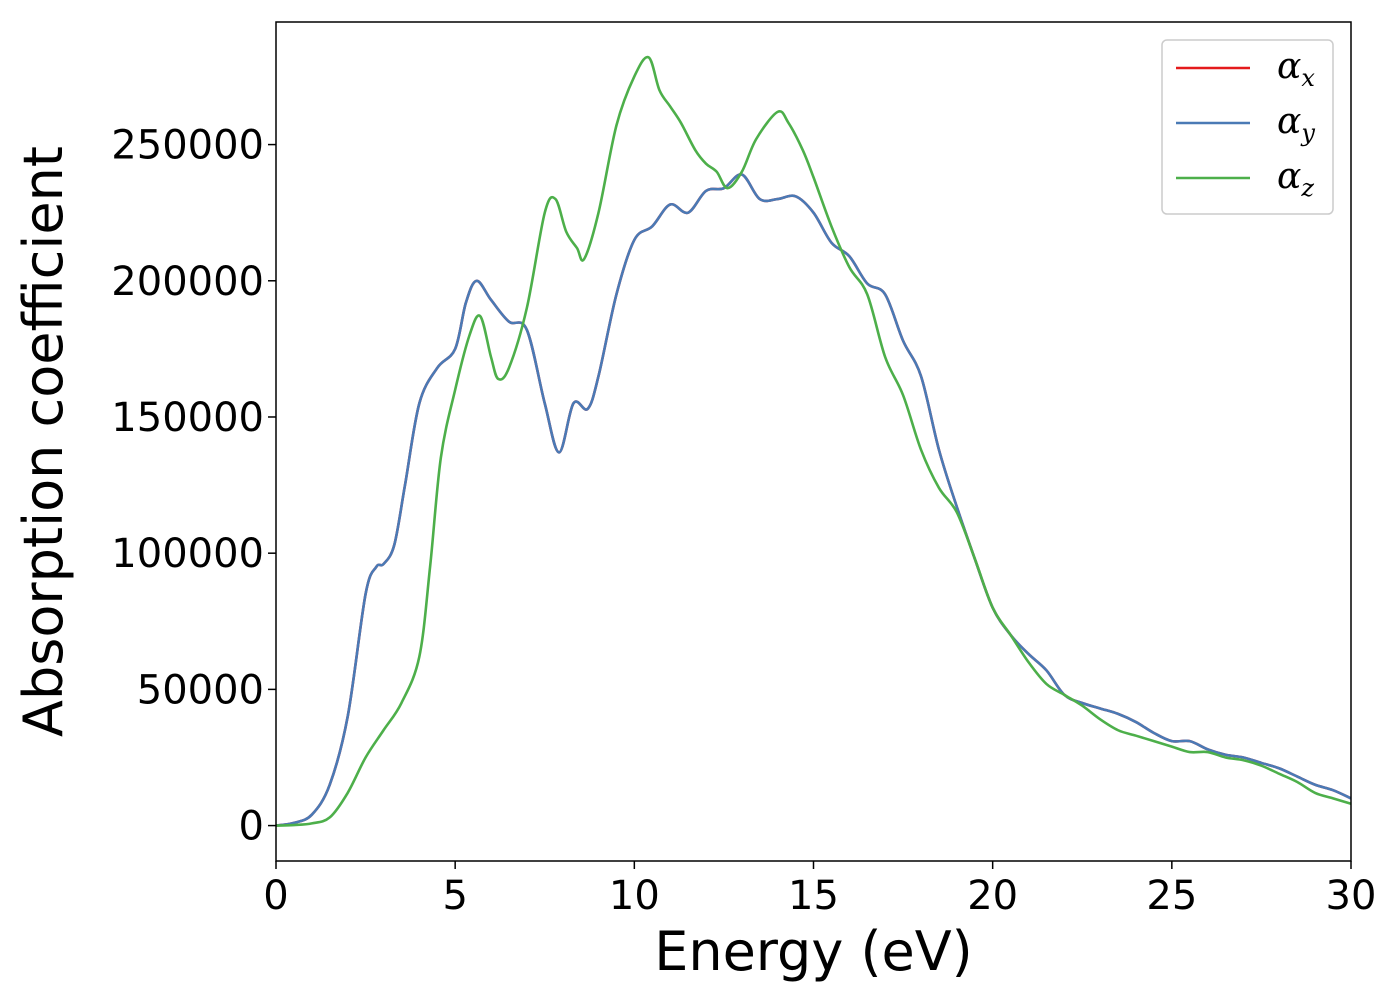  I want to click on x-axis-title: Energy (eV), so click(813, 951).